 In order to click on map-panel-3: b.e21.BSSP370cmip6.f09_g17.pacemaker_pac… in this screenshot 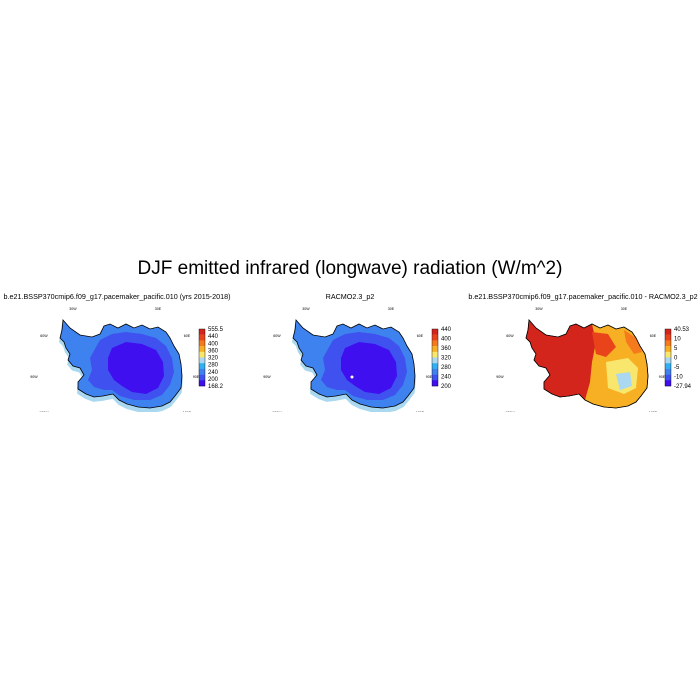, I will do `click(583, 352)`.